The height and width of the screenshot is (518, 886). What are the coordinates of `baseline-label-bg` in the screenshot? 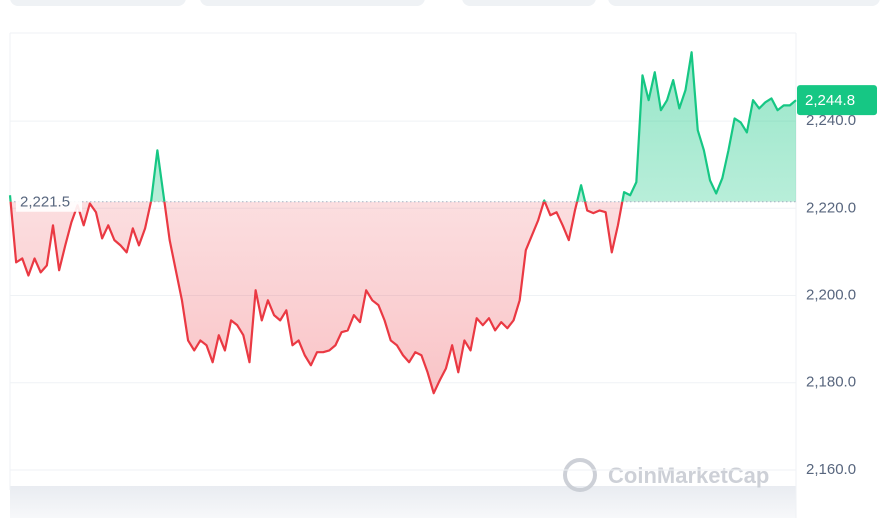 It's located at (49, 201).